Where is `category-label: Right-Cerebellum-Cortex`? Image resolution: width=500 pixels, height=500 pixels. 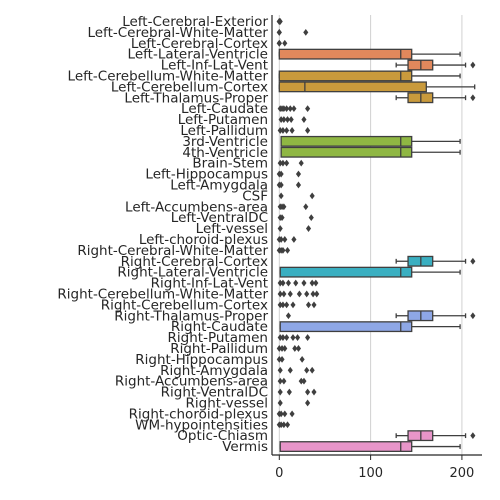 category-label: Right-Cerebellum-Cortex is located at coordinates (184, 305).